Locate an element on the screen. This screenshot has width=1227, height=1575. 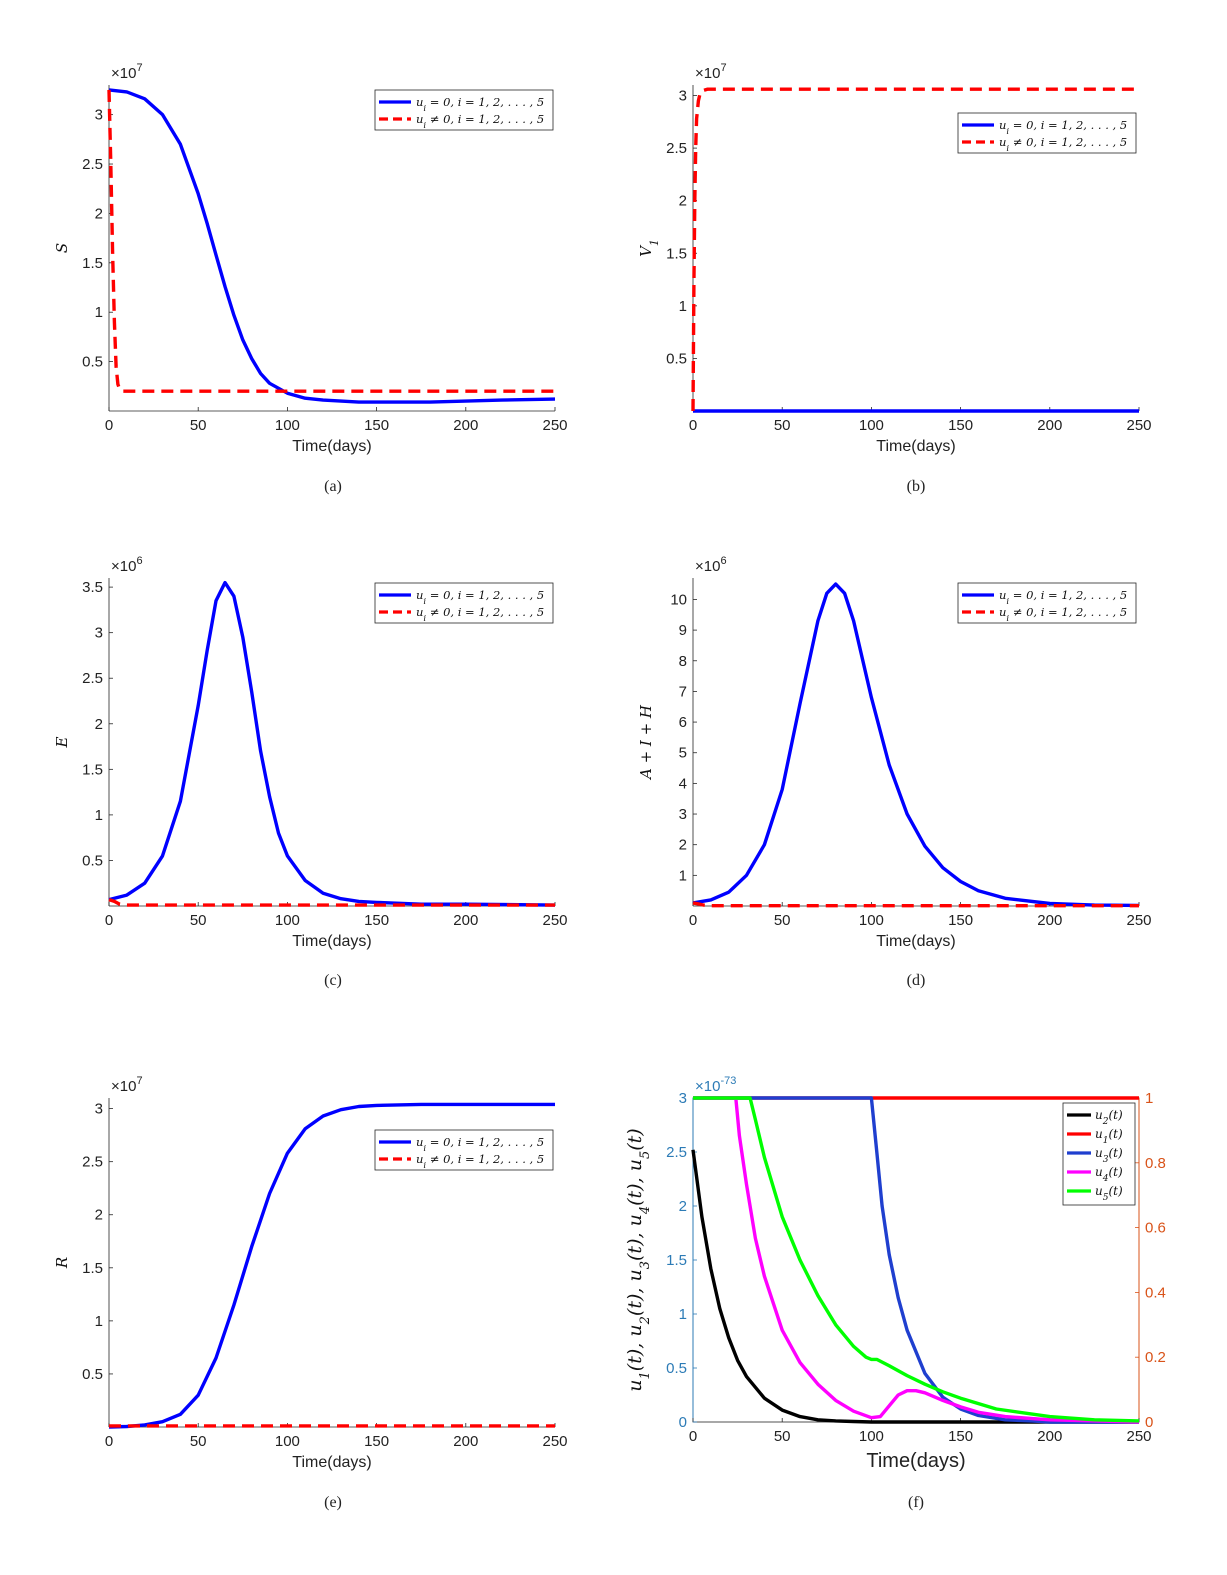
legend-entry: u4(t) is located at coordinates (1109, 1174).